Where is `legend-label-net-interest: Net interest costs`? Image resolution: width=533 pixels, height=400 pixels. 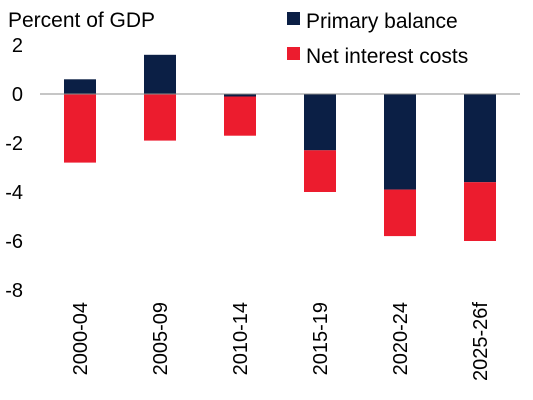 legend-label-net-interest: Net interest costs is located at coordinates (387, 56).